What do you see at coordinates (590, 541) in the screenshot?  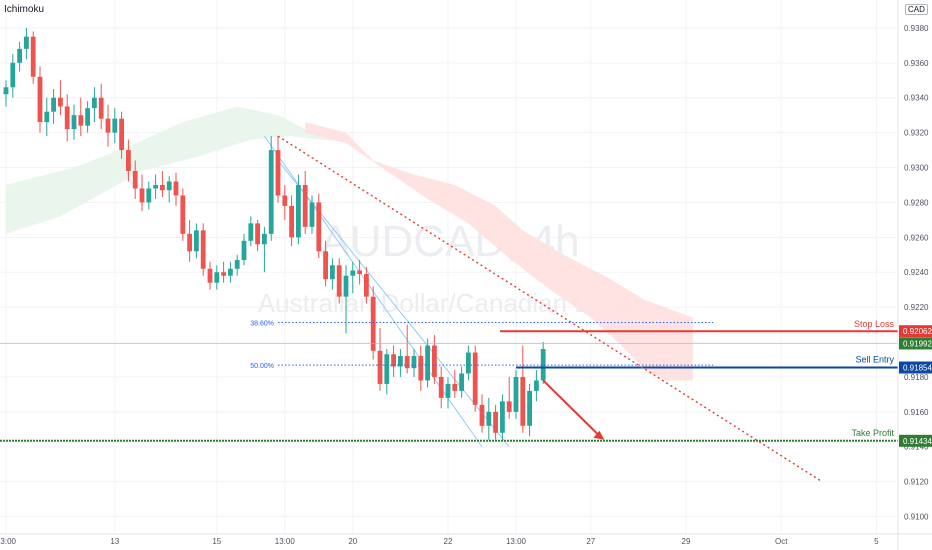 I see `time-tick-label: 27` at bounding box center [590, 541].